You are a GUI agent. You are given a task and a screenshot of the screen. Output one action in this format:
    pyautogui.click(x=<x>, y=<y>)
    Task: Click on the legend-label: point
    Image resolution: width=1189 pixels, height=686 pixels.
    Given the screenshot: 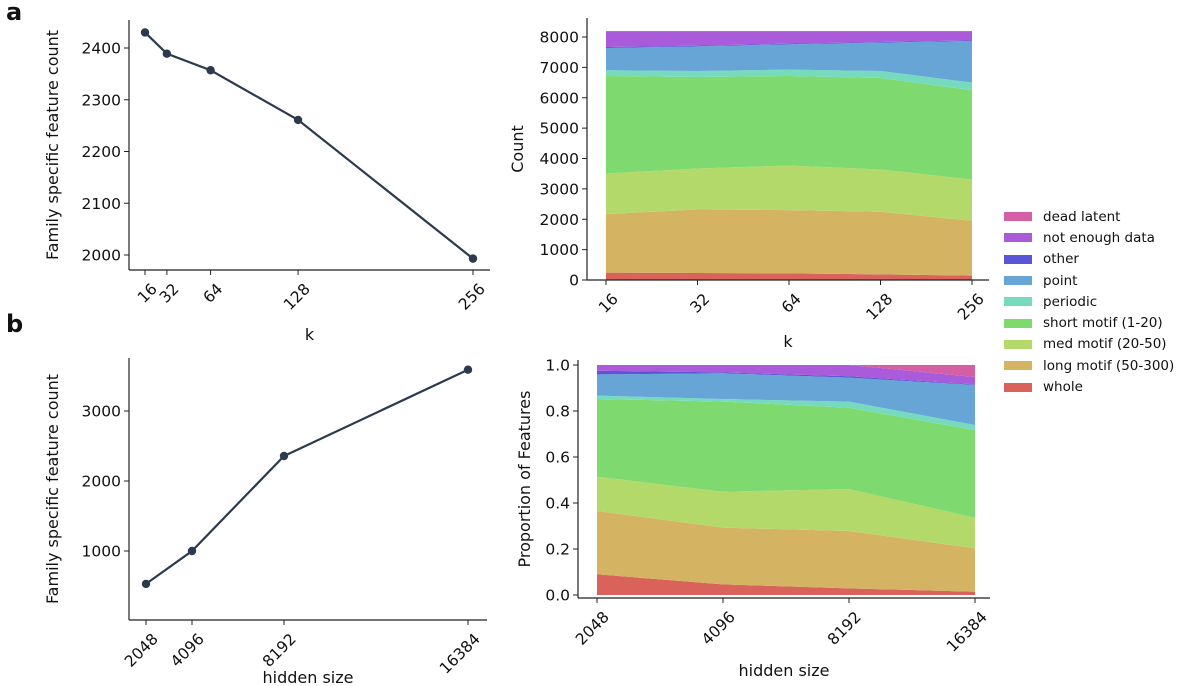 What is the action you would take?
    pyautogui.click(x=1060, y=280)
    